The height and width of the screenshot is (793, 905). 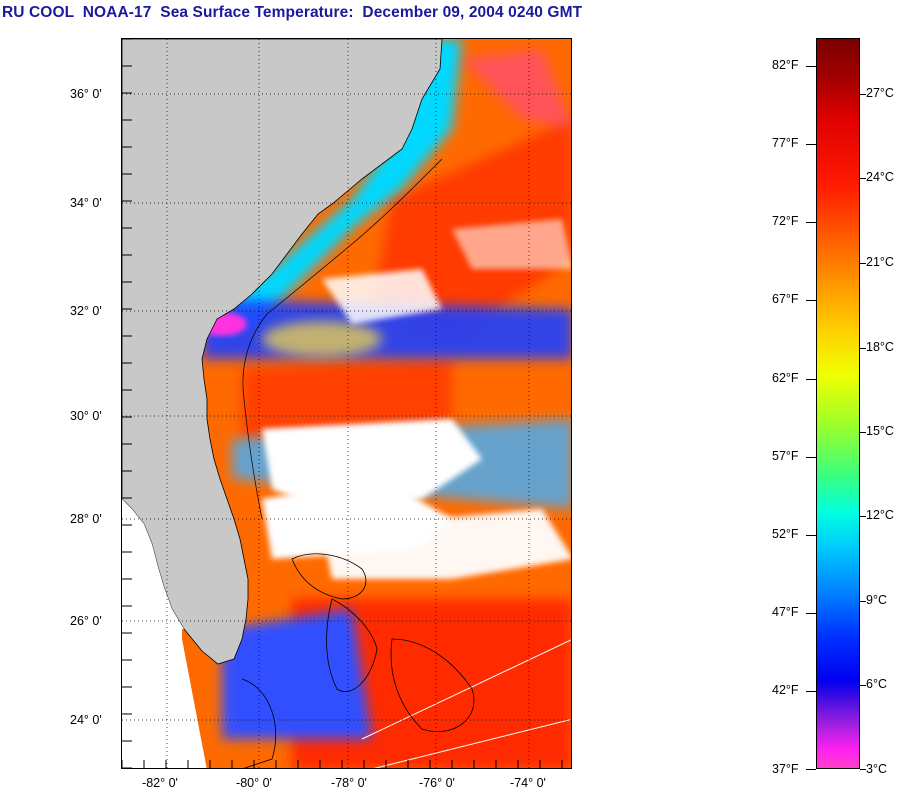 I want to click on land-florida-keys-area, so click(x=153, y=569).